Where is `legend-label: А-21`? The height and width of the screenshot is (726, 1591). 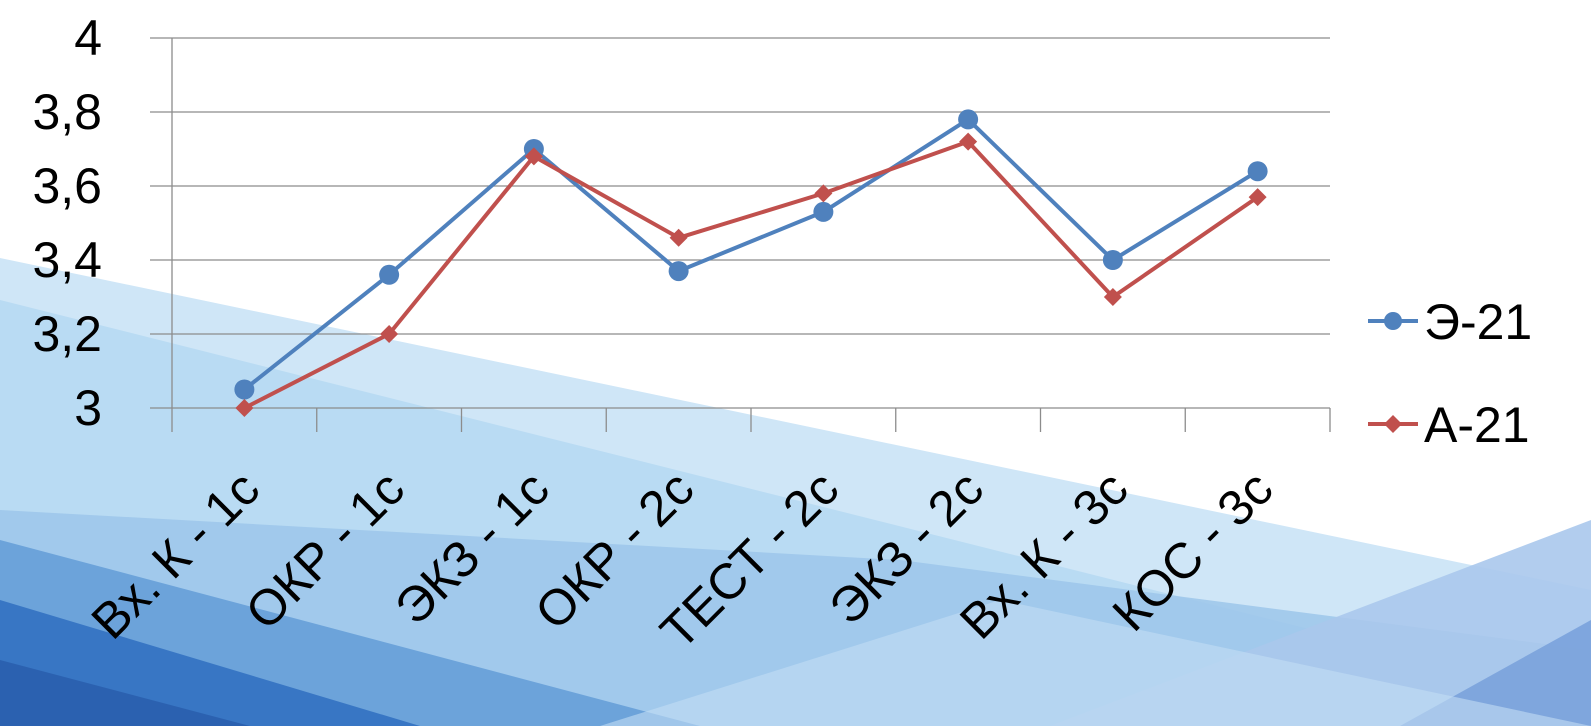
legend-label: А-21 is located at coordinates (1477, 425).